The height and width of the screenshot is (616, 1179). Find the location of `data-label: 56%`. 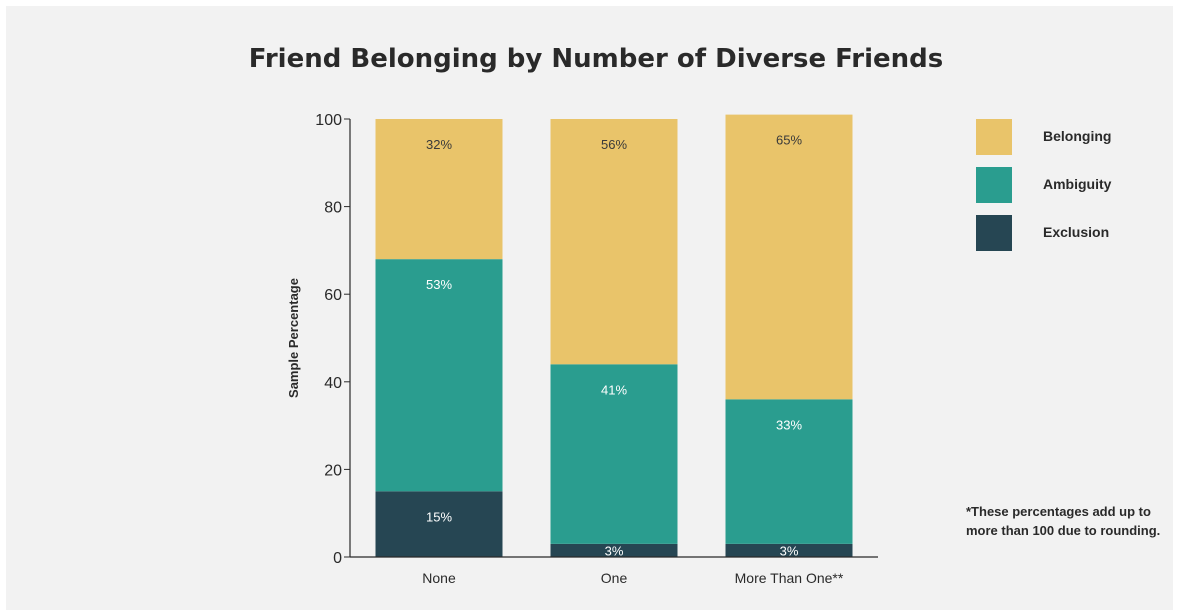

data-label: 56% is located at coordinates (614, 144).